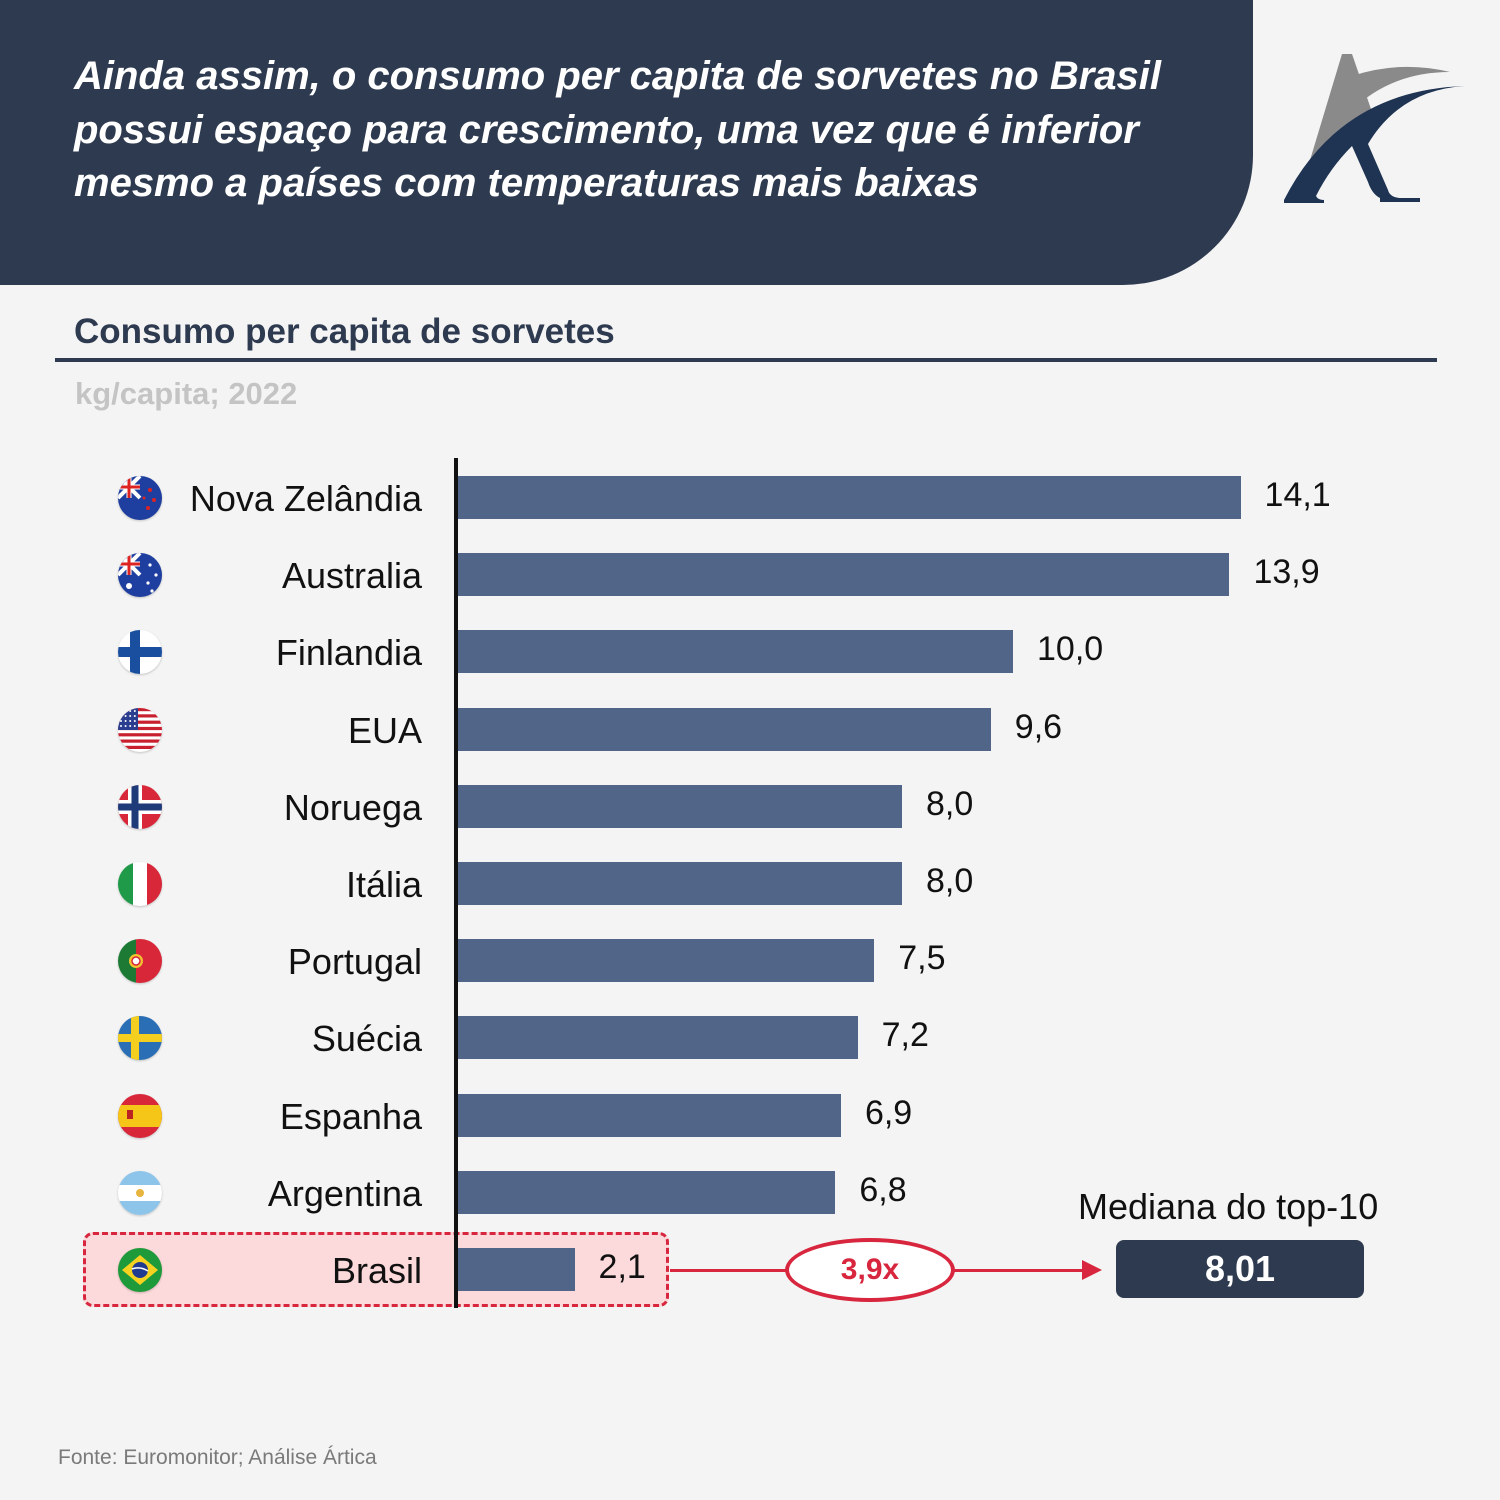 This screenshot has width=1500, height=1500. What do you see at coordinates (305, 498) in the screenshot?
I see `category-label: Nova Zelândia` at bounding box center [305, 498].